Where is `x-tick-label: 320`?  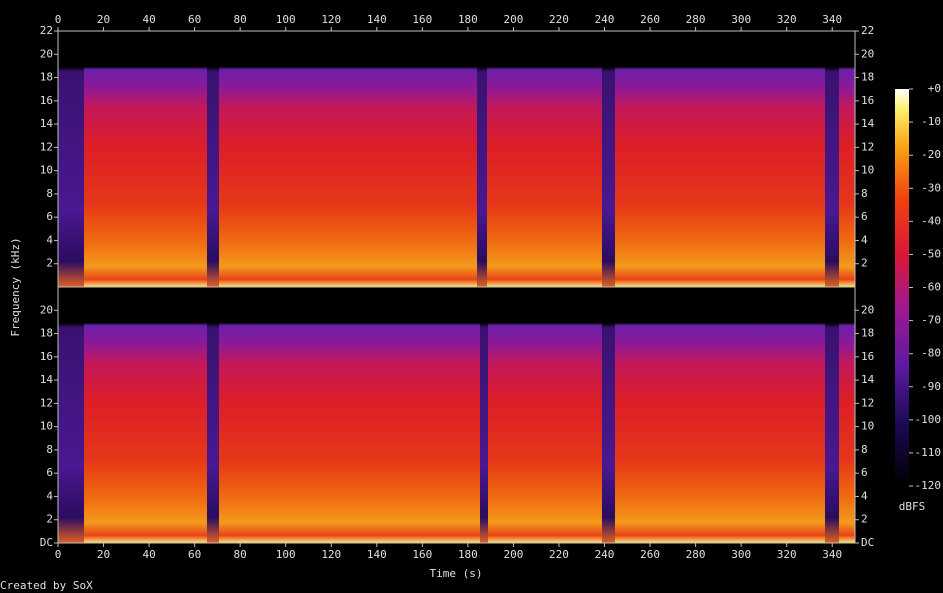
x-tick-label: 320 is located at coordinates (787, 19).